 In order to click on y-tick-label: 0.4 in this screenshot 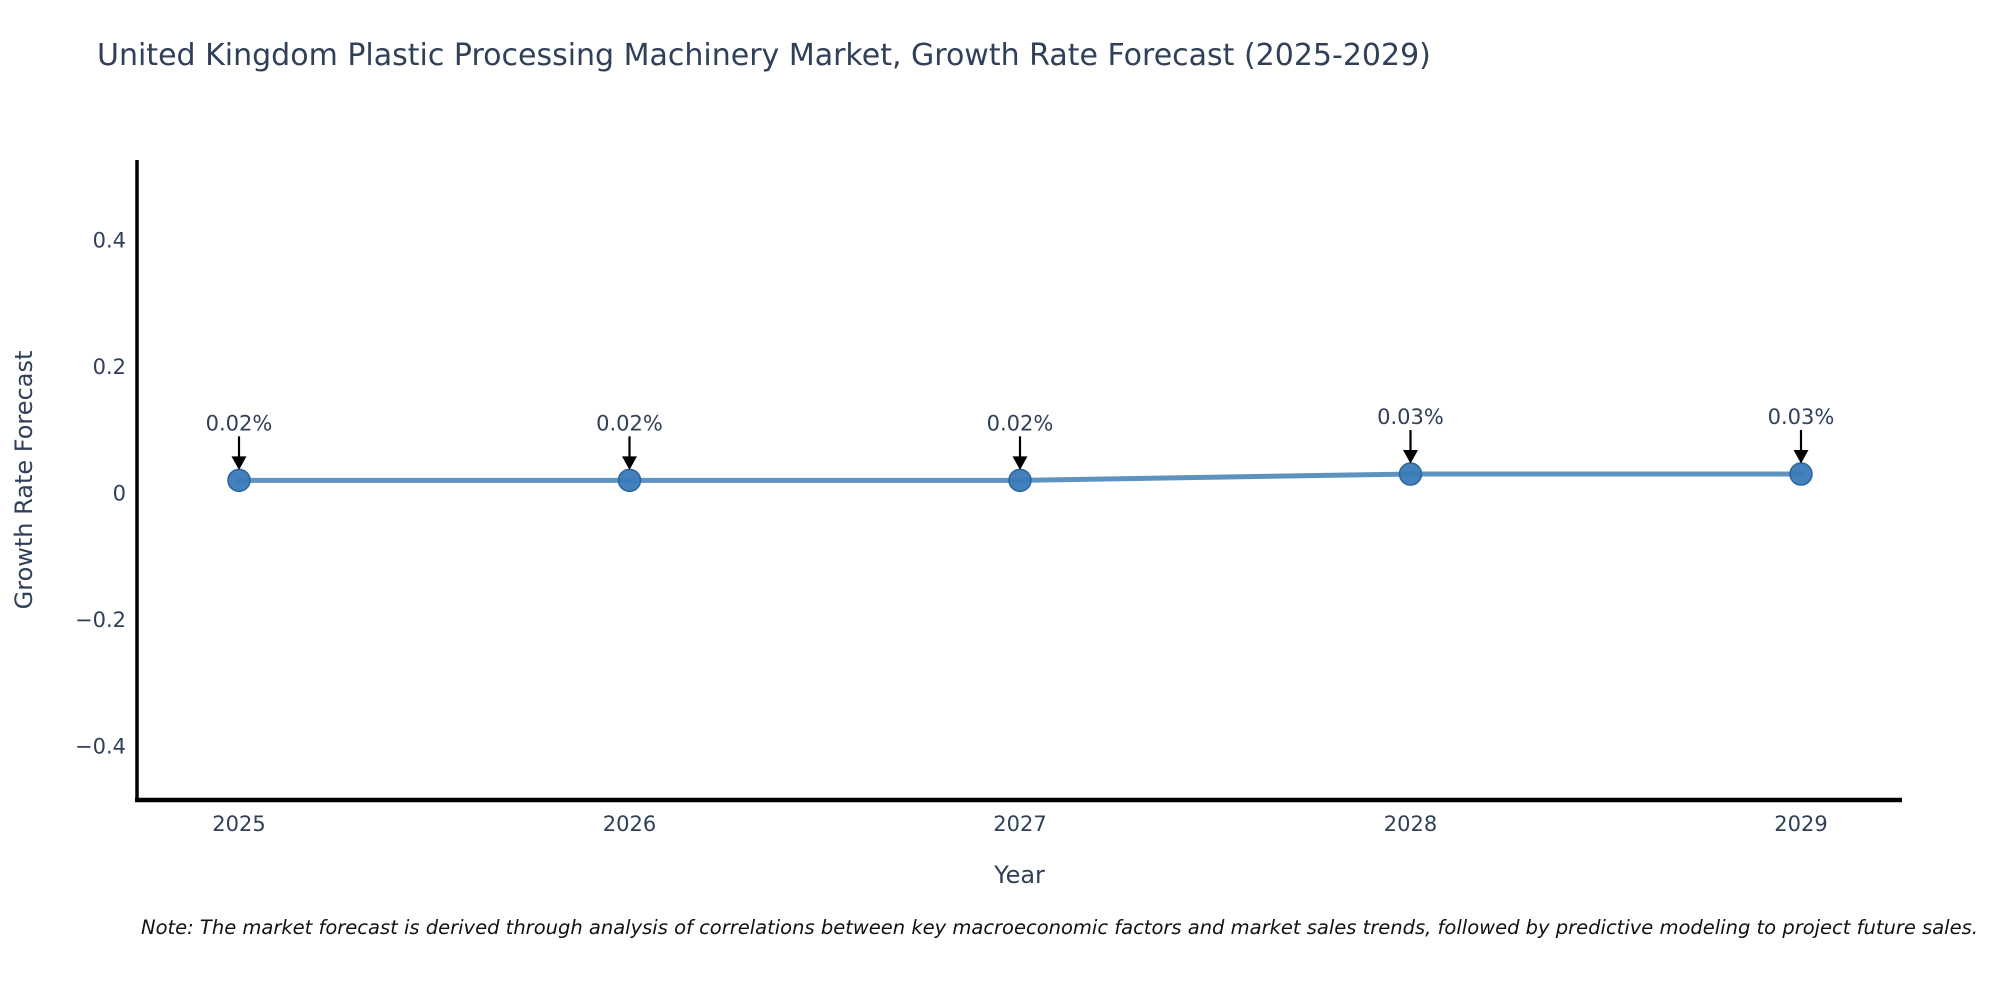, I will do `click(109, 241)`.